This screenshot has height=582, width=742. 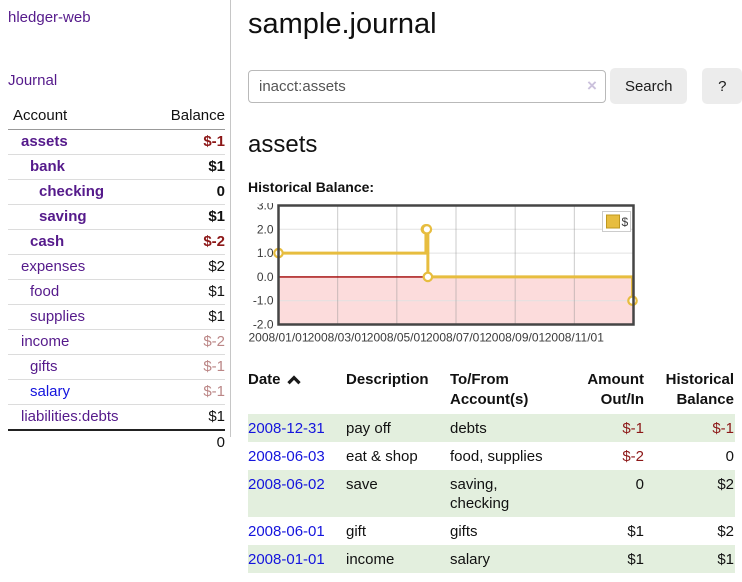 I want to click on sort-ascending-icon, so click(x=293, y=380).